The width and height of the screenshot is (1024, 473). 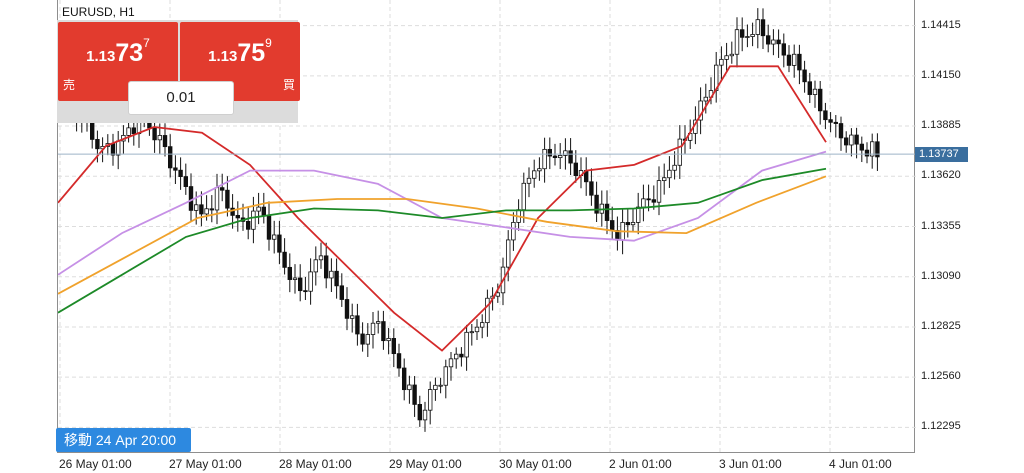 I want to click on time-tick-label: 4 Jun 01:00, so click(x=860, y=464).